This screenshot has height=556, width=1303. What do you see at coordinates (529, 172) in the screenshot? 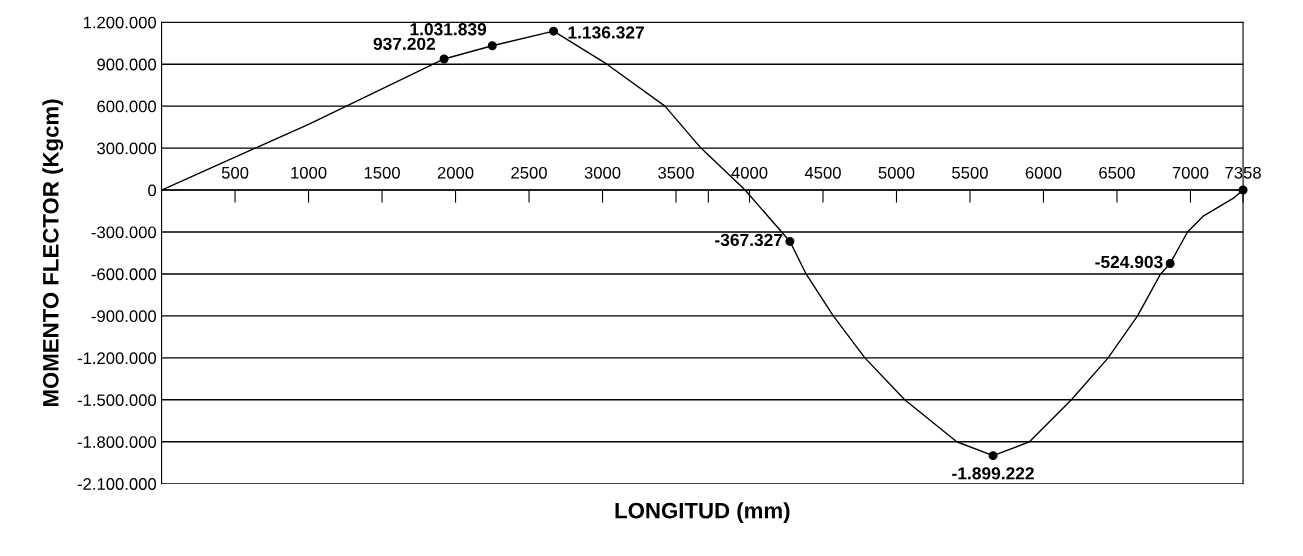
I see `x-tick-label: 2500` at bounding box center [529, 172].